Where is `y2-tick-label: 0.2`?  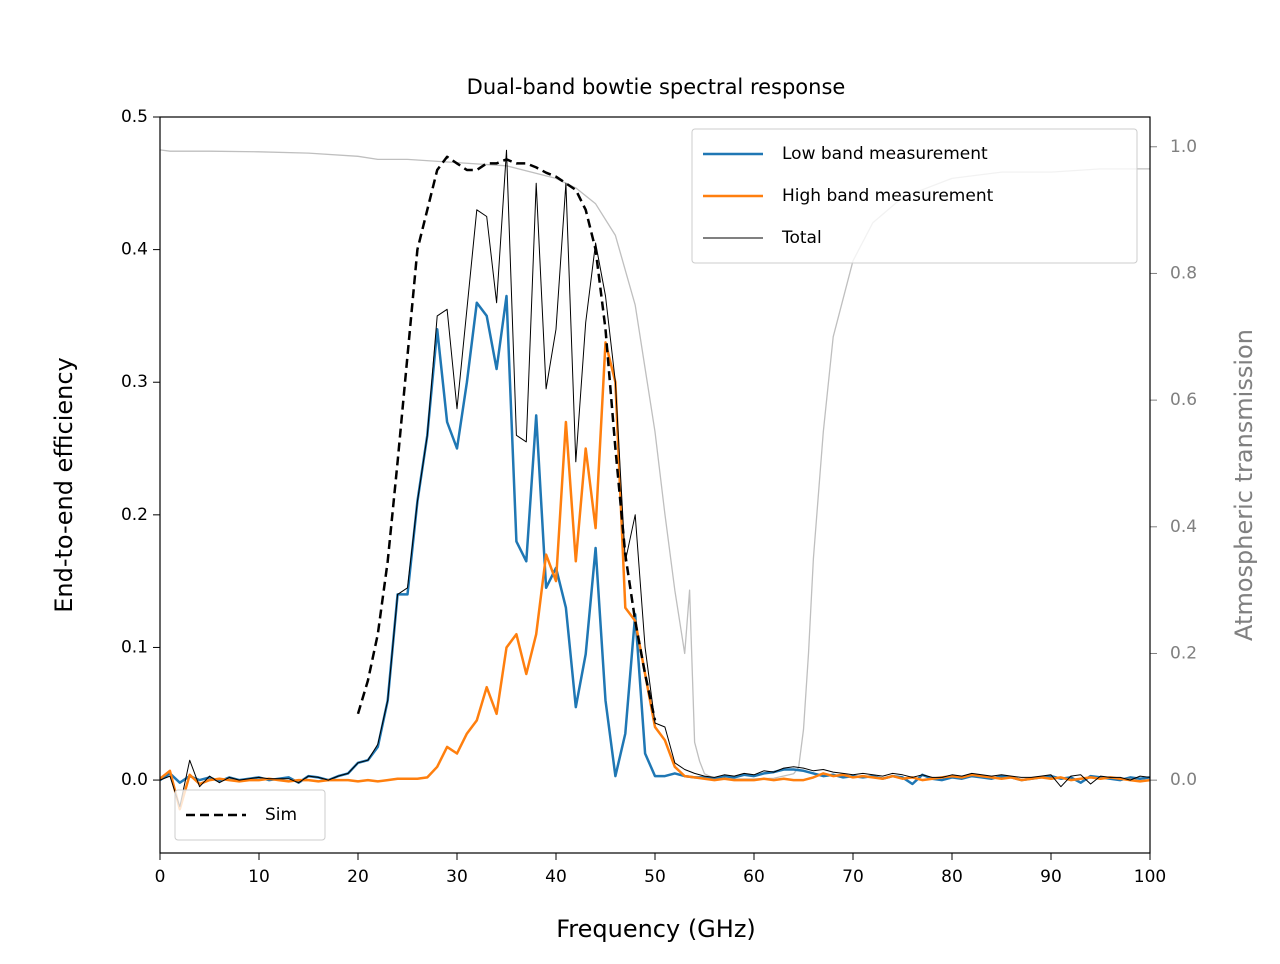 y2-tick-label: 0.2 is located at coordinates (1183, 653).